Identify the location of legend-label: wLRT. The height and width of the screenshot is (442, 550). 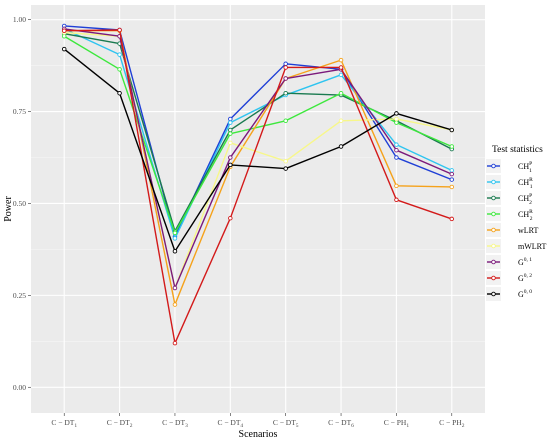
(528, 230).